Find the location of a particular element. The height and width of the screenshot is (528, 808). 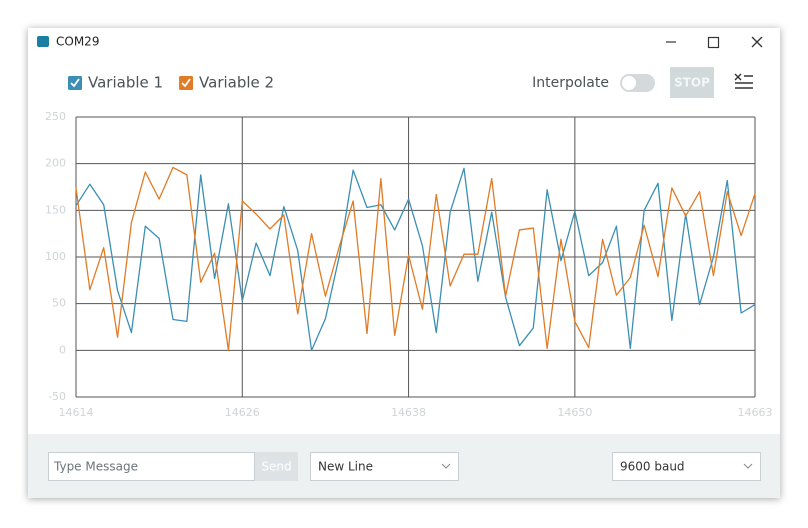

y-tick-label: 50 is located at coordinates (59, 303).